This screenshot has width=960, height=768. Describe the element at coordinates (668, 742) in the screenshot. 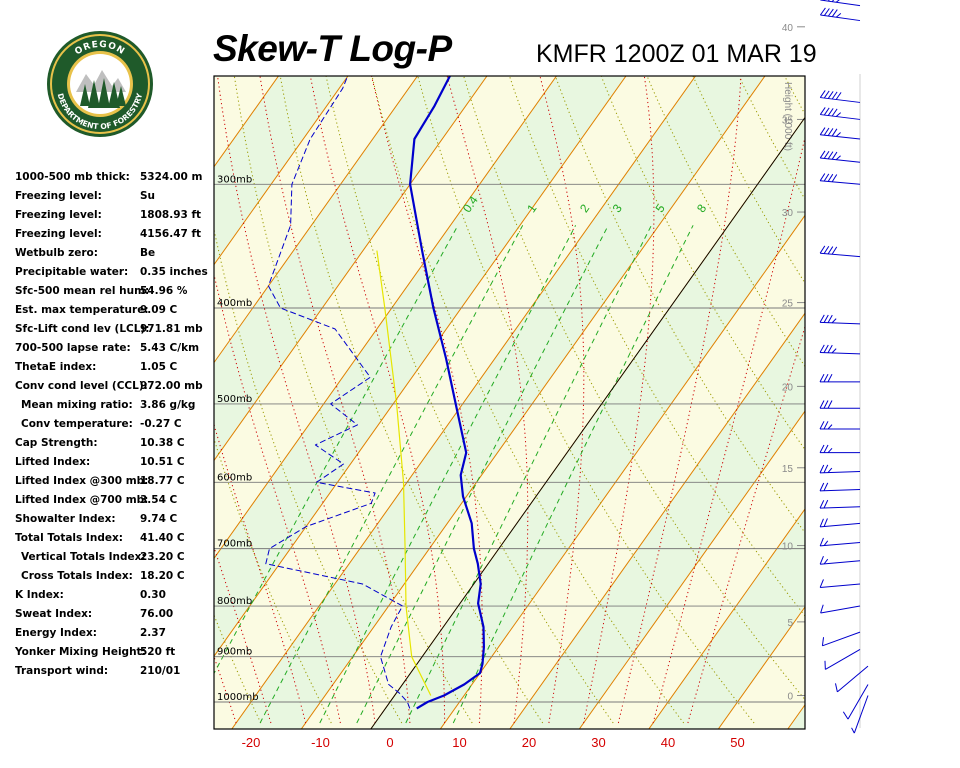

I see `x-tick-label: 40` at that location.